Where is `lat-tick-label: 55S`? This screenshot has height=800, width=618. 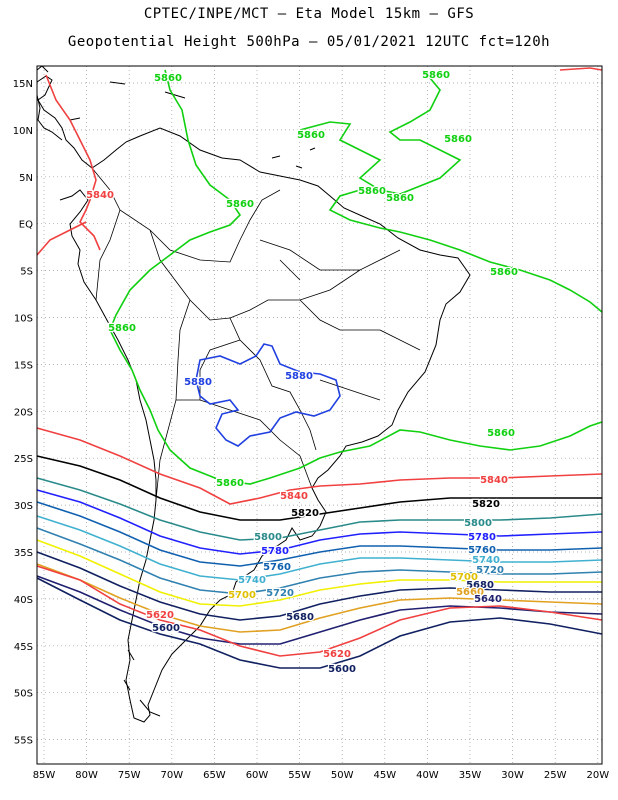 lat-tick-label: 55S is located at coordinates (23, 741).